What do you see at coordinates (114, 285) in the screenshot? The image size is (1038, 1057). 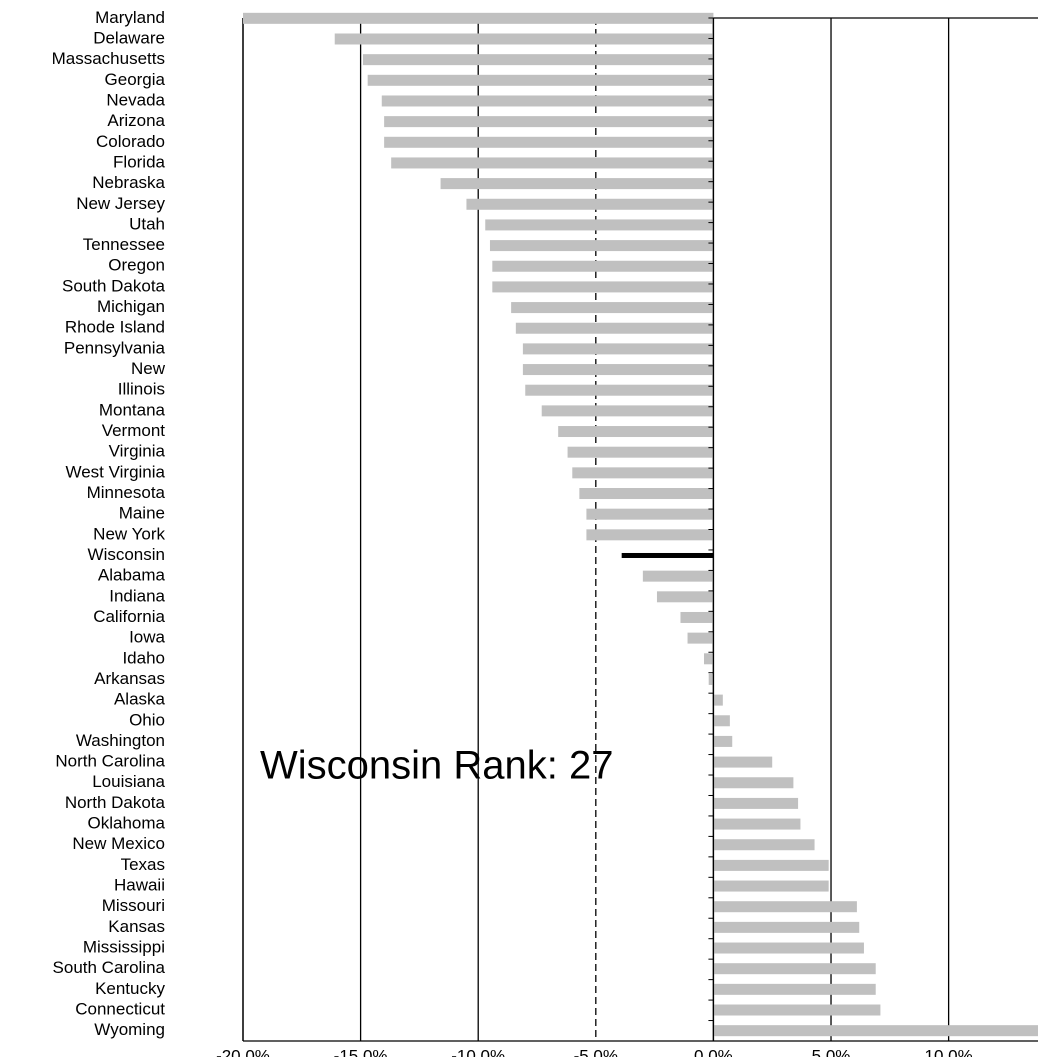 I see `y-tick-label: South Dakota` at bounding box center [114, 285].